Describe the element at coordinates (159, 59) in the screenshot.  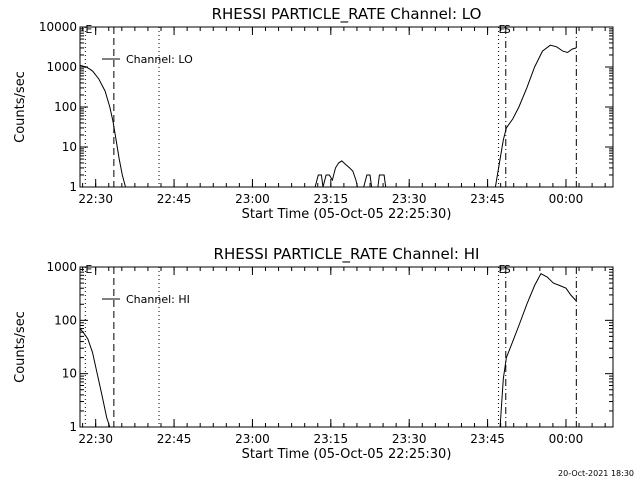
I see `legend-label: Channel: LO` at that location.